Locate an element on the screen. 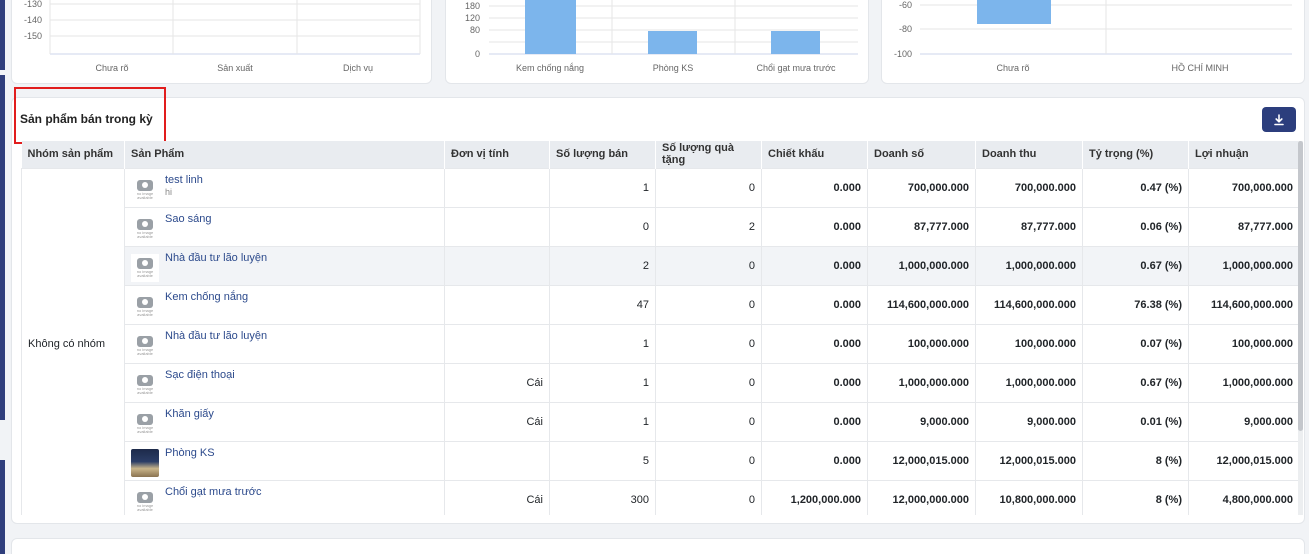 The image size is (1309, 554). section-title: Sản phẩm bán trong kỳ is located at coordinates (86, 119).